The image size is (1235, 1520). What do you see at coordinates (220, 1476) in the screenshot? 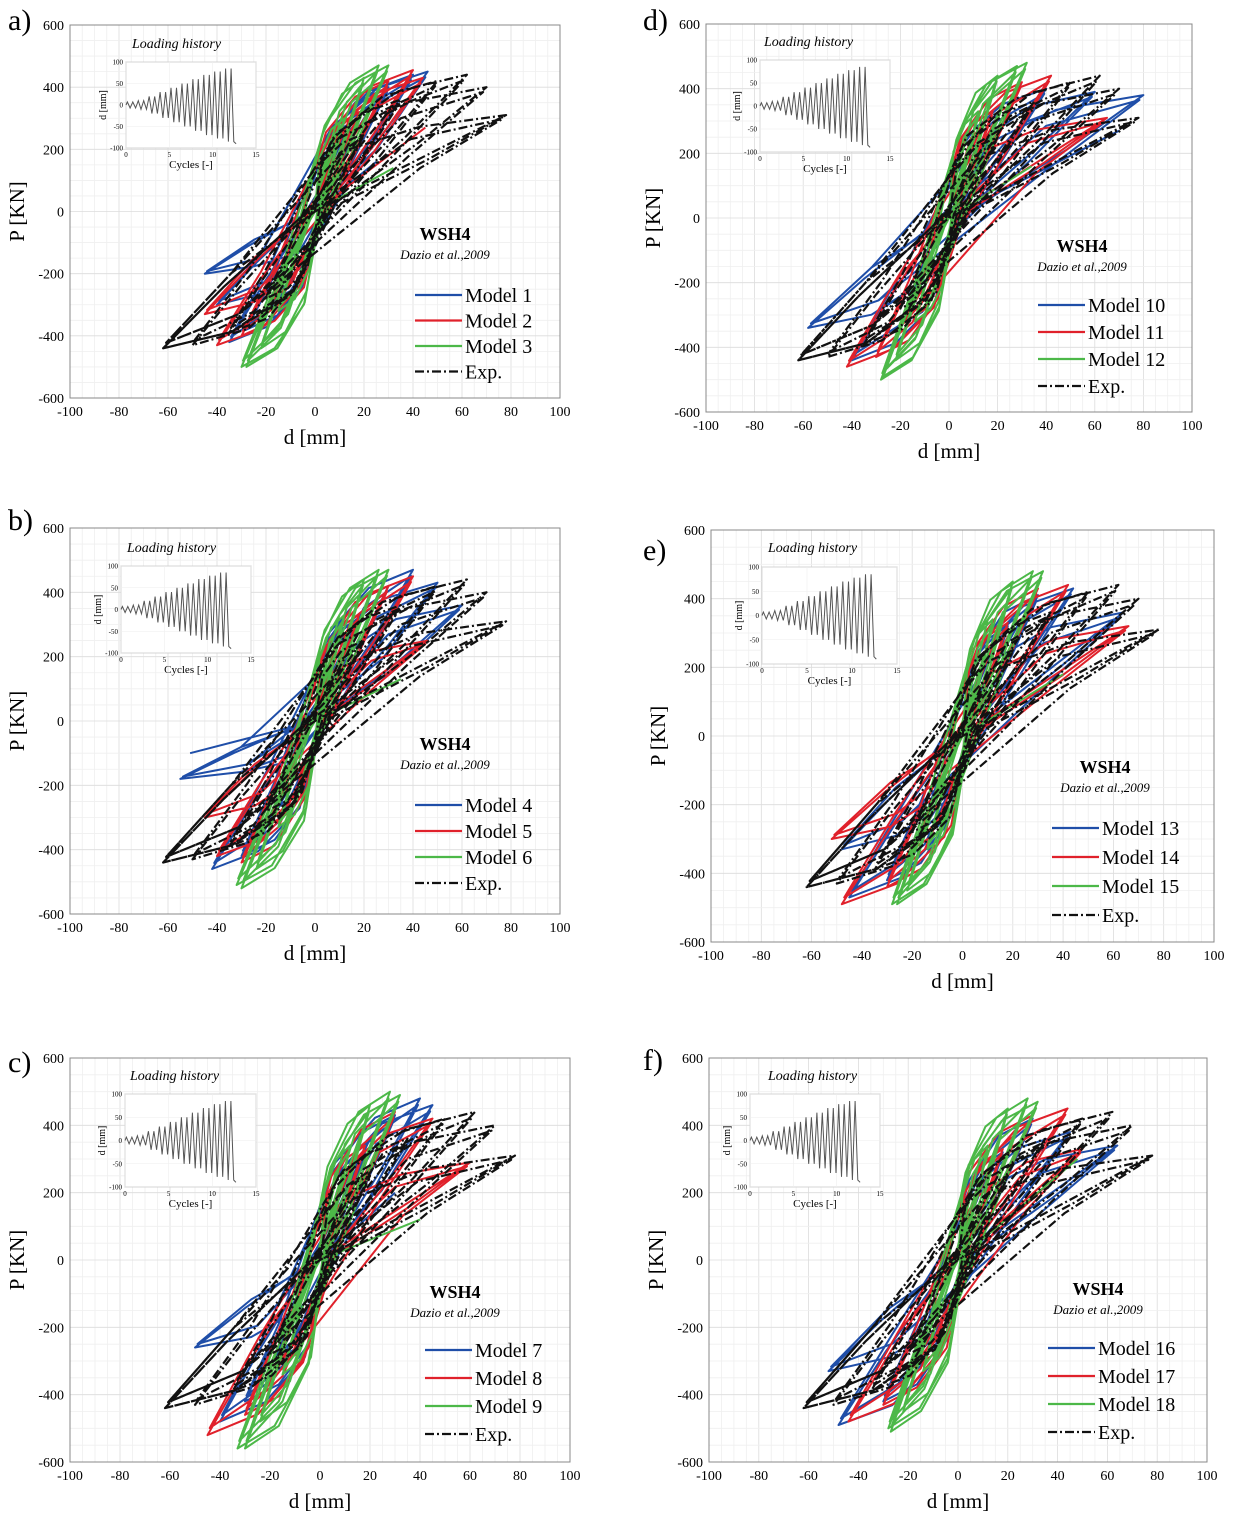
I see `x-tick-label: -40` at bounding box center [220, 1476].